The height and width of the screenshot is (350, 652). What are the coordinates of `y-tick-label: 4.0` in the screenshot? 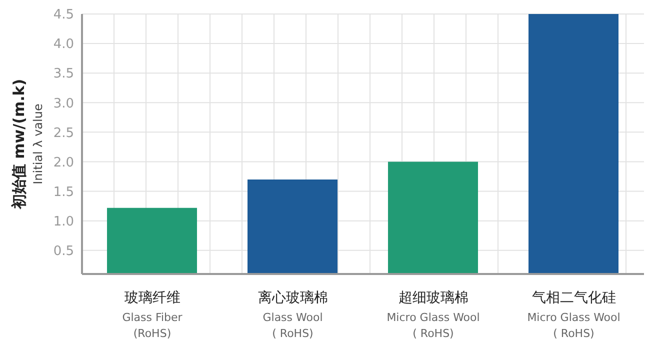 It's located at (63, 44).